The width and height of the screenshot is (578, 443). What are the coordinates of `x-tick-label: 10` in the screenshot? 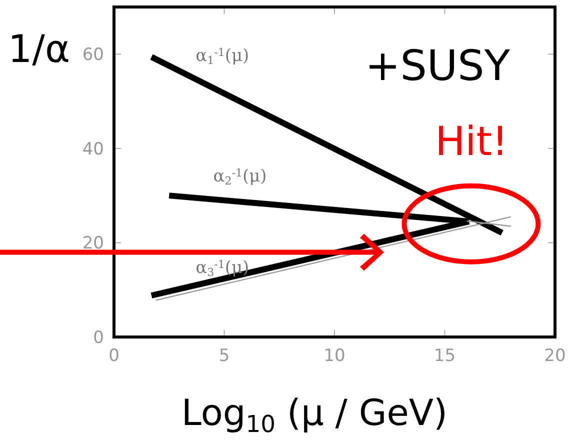 It's located at (335, 356).